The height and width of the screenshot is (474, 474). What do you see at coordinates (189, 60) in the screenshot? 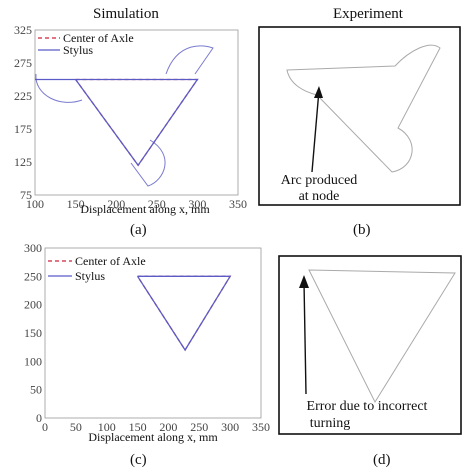
I see `chart-a-stylus-arc-right` at bounding box center [189, 60].